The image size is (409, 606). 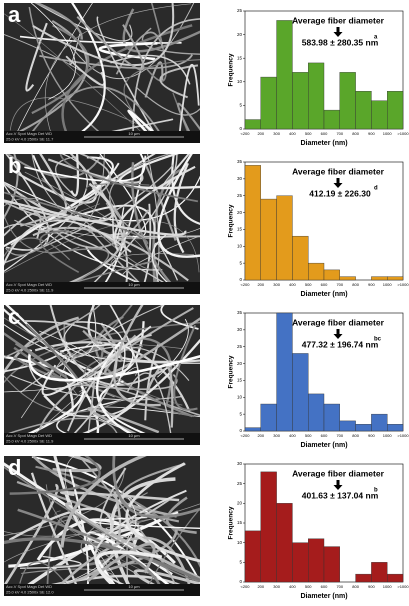 What do you see at coordinates (30, 139) in the screenshot?
I see `sem-info: 25.0 kV 4.0 2500x SE 11.7` at bounding box center [30, 139].